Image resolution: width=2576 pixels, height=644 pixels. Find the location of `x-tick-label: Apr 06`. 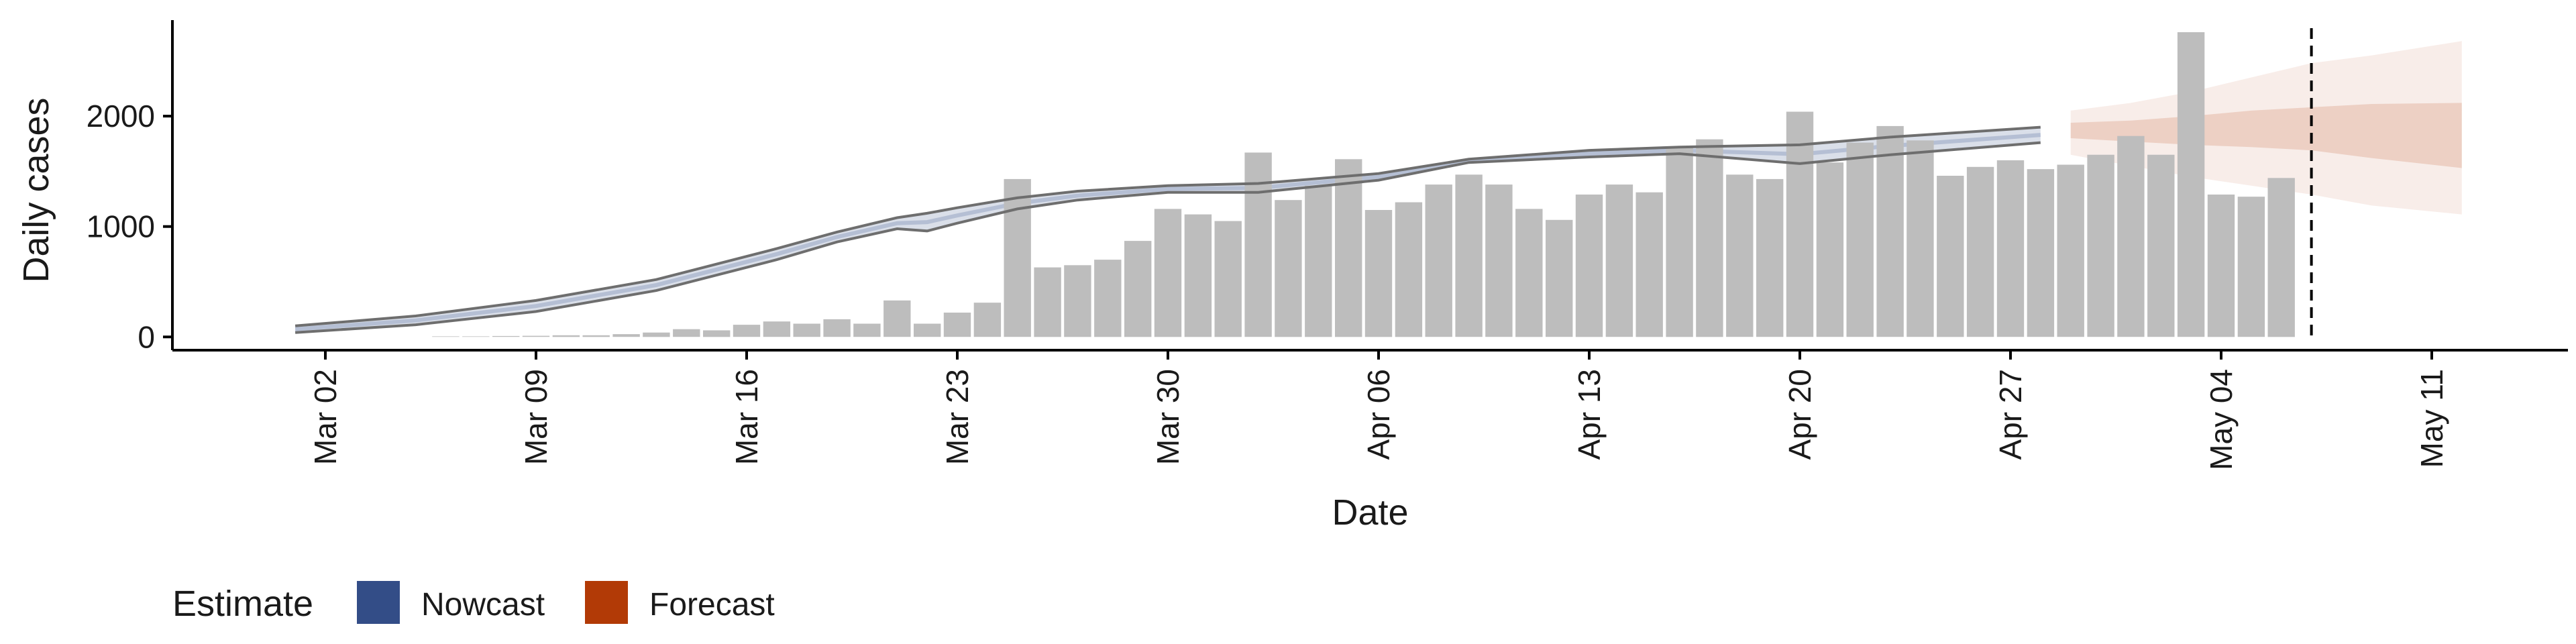

x-tick-label: Apr 06 is located at coordinates (1378, 414).